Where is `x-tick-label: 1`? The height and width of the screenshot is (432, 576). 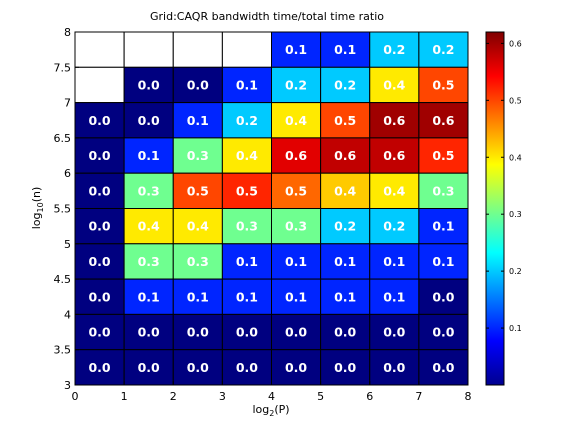 x-tick-label: 1 is located at coordinates (124, 396).